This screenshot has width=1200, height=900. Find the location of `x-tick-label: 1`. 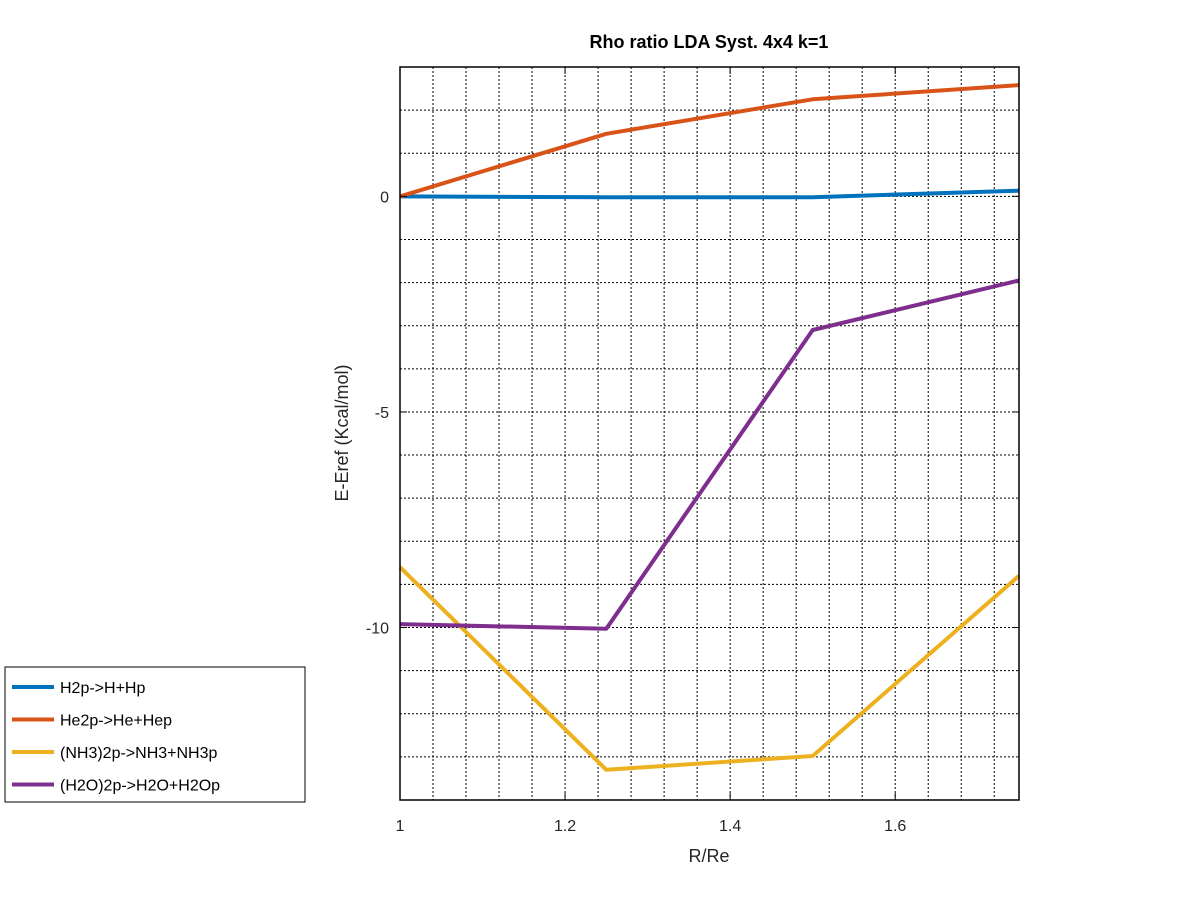

x-tick-label: 1 is located at coordinates (400, 826).